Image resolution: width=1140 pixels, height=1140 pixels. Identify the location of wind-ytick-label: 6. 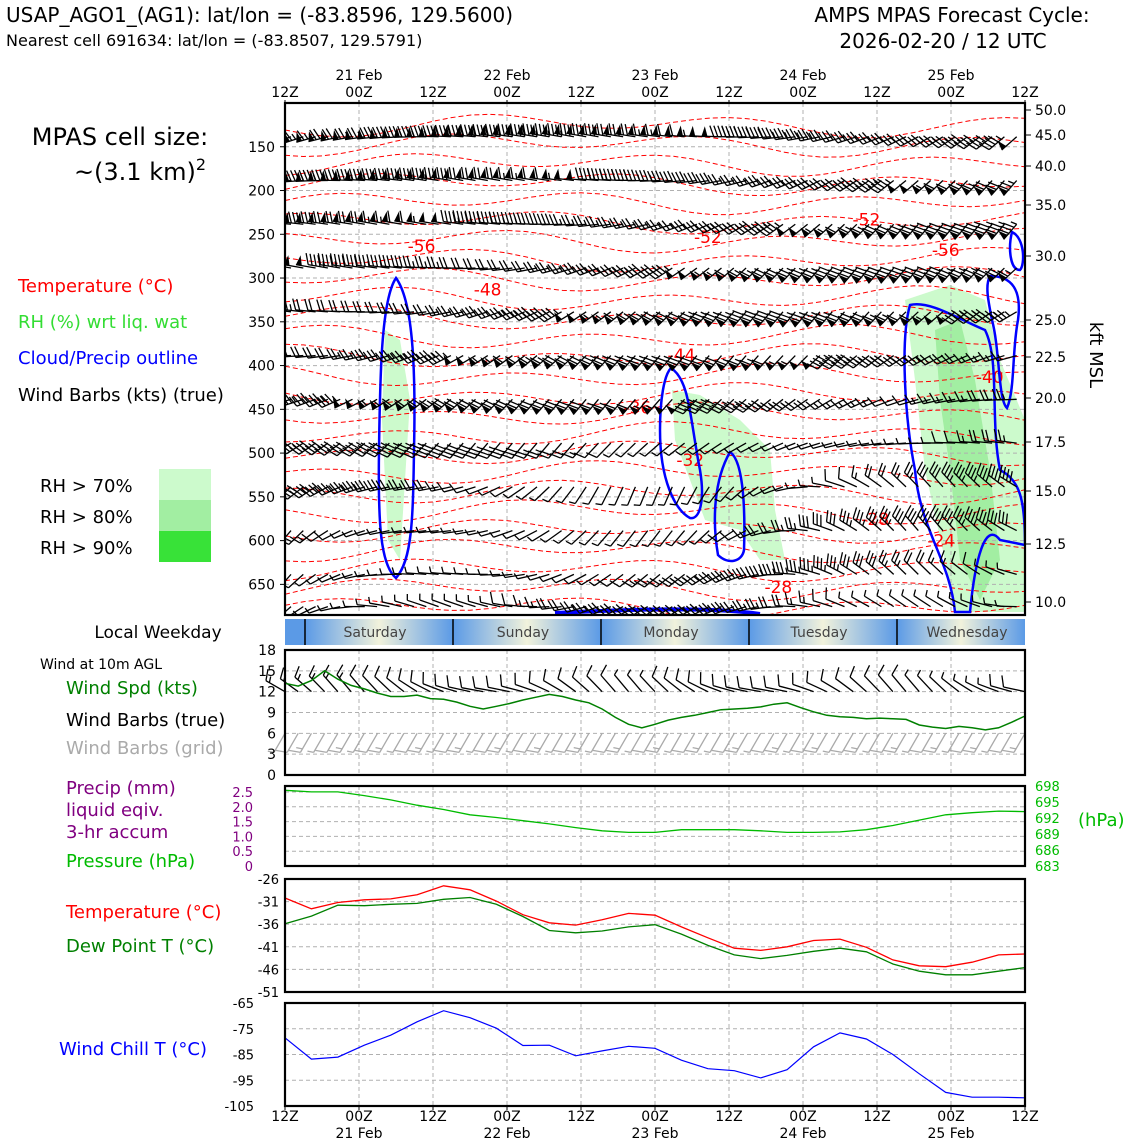
(271, 734).